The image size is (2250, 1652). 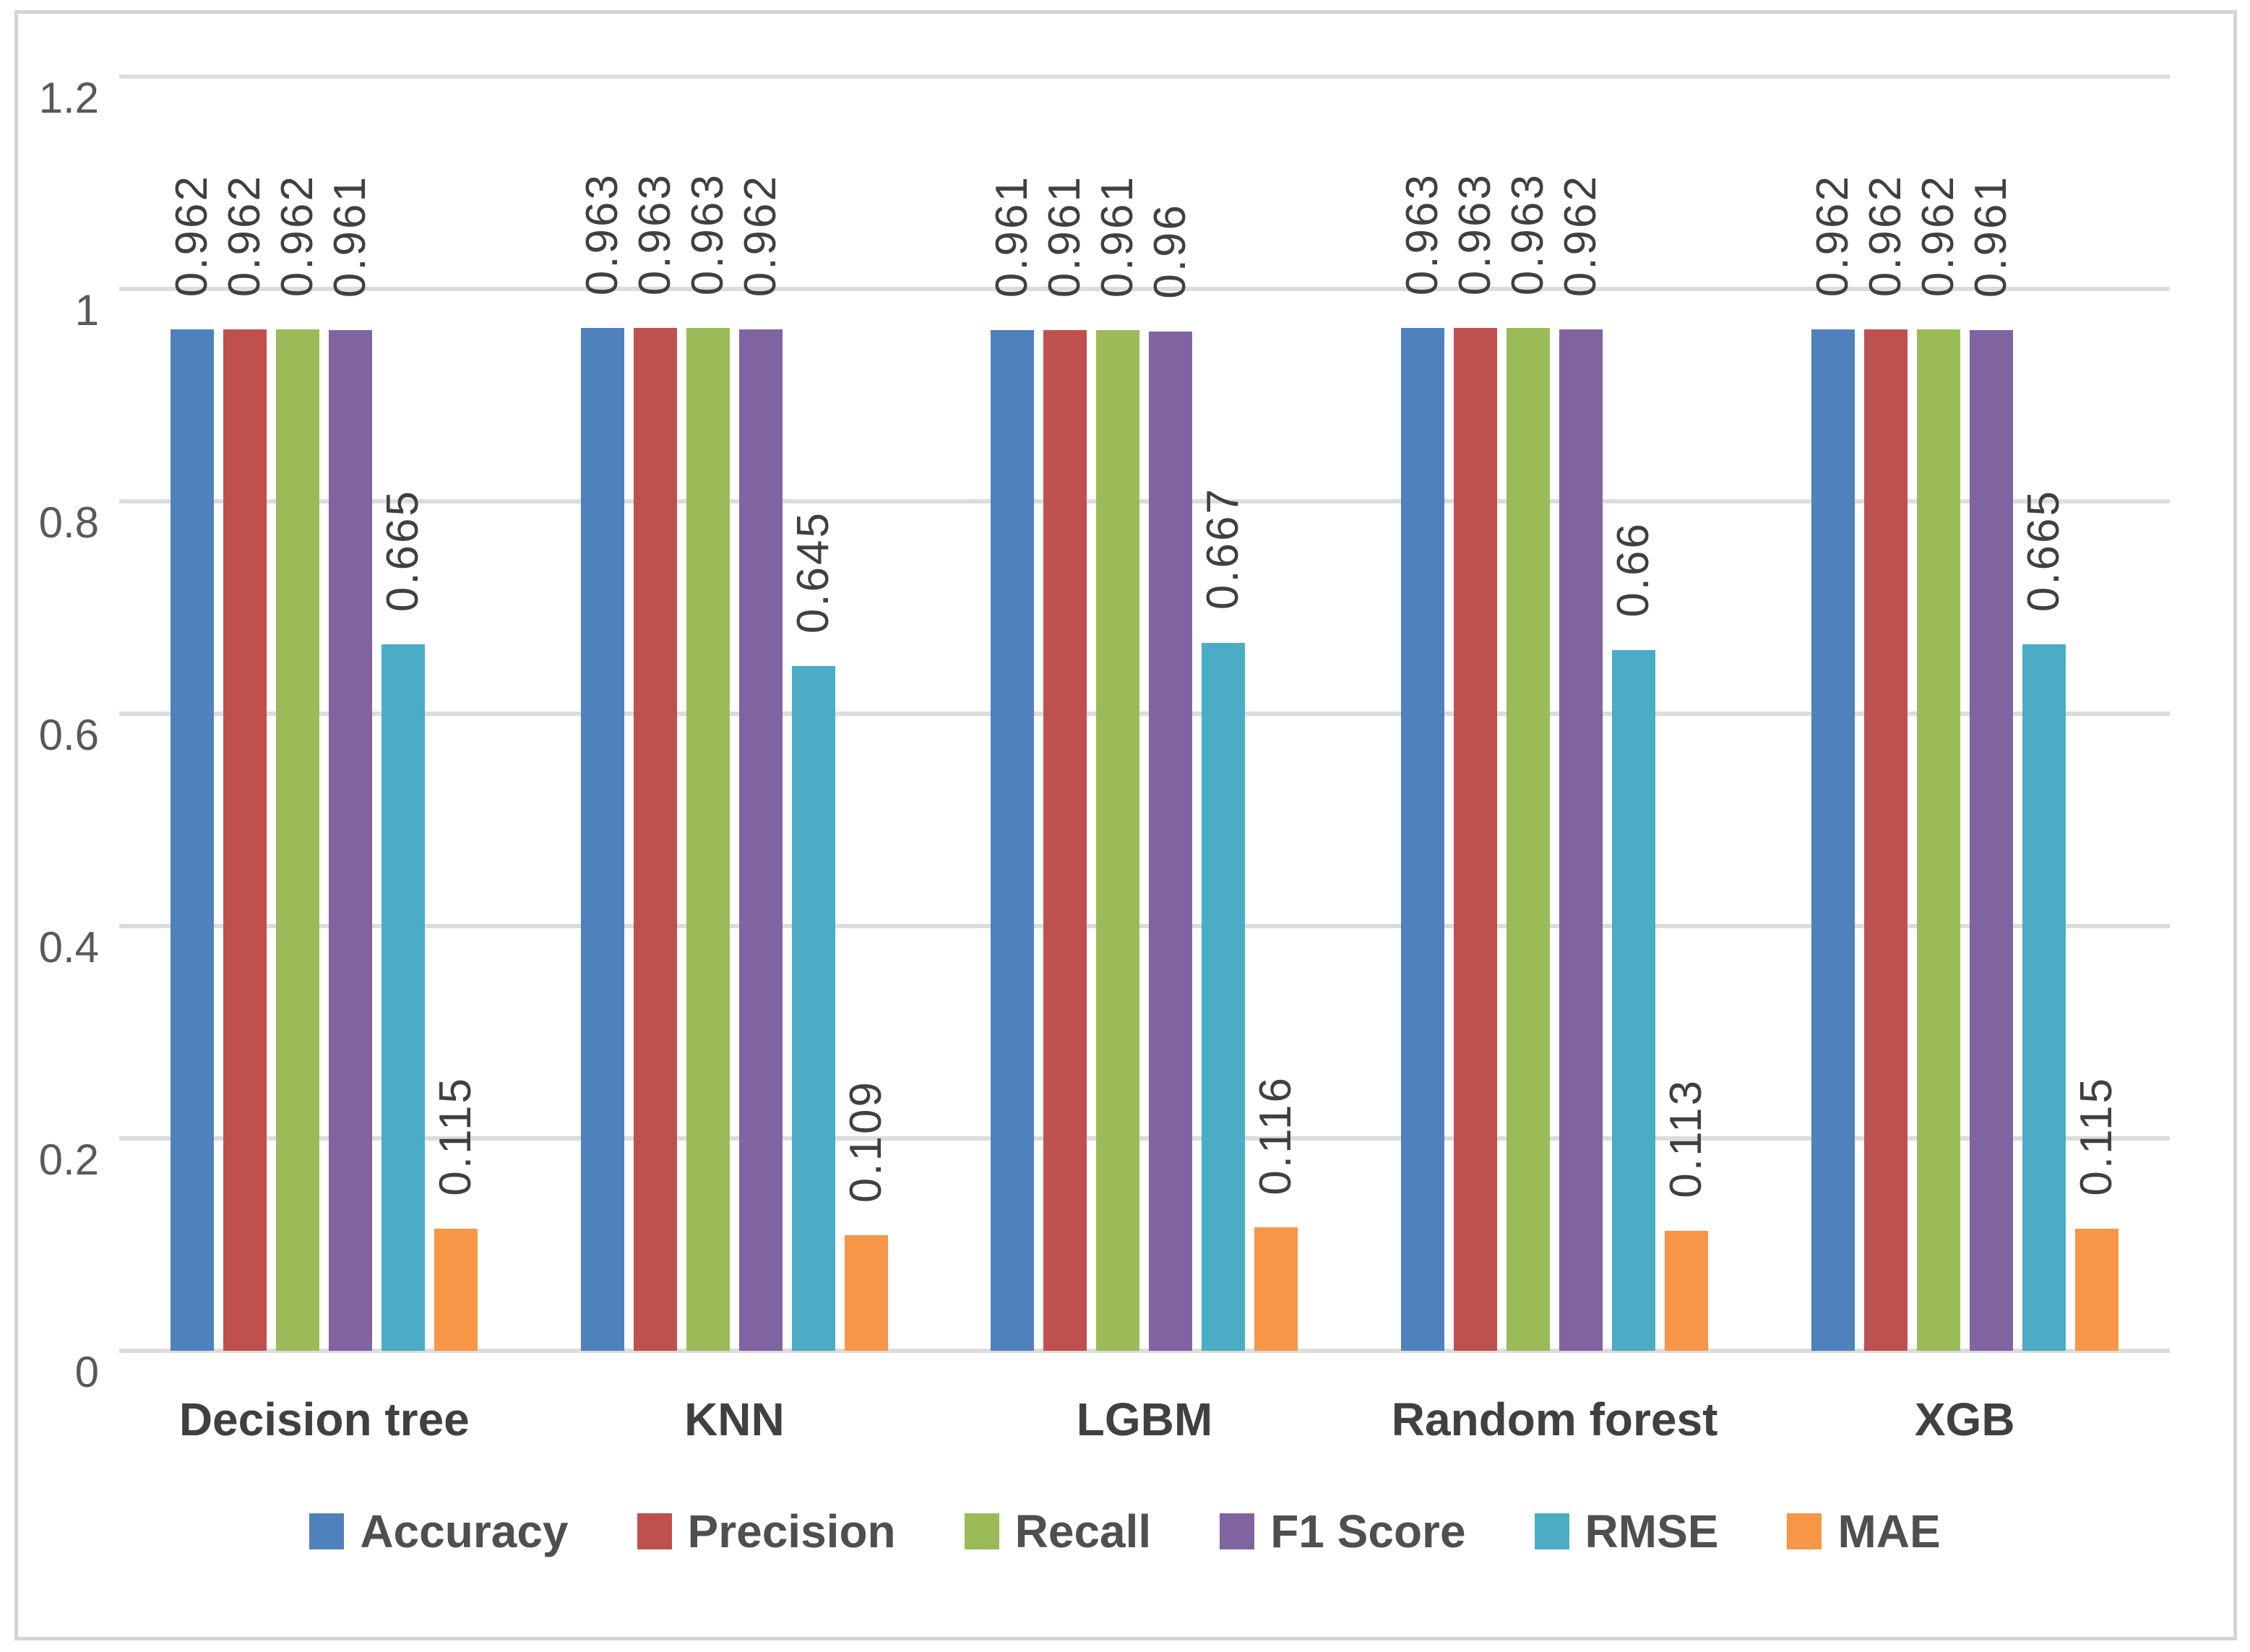 I want to click on y-axis-tick-label: 0.4, so click(x=68, y=947).